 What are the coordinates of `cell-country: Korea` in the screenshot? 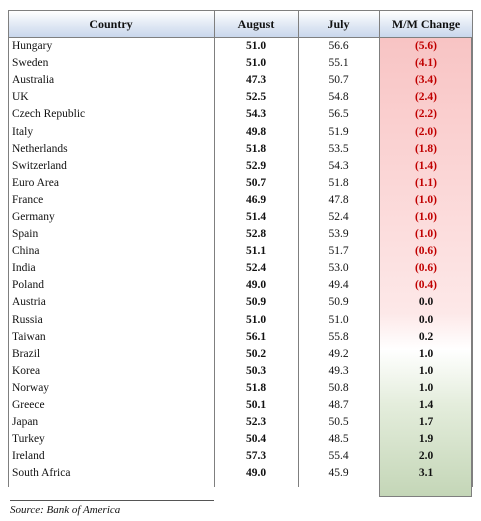 It's located at (26, 370).